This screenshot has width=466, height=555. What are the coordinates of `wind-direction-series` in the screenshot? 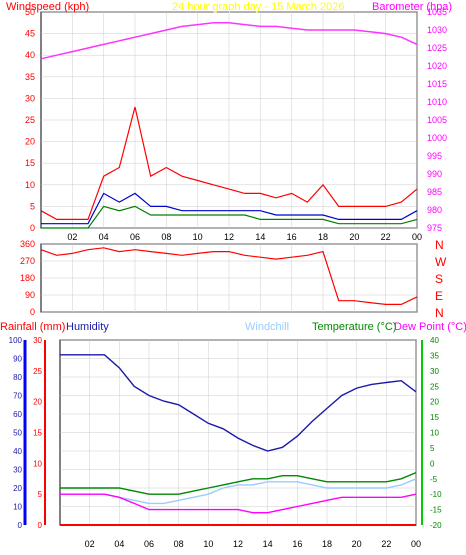 It's located at (229, 276).